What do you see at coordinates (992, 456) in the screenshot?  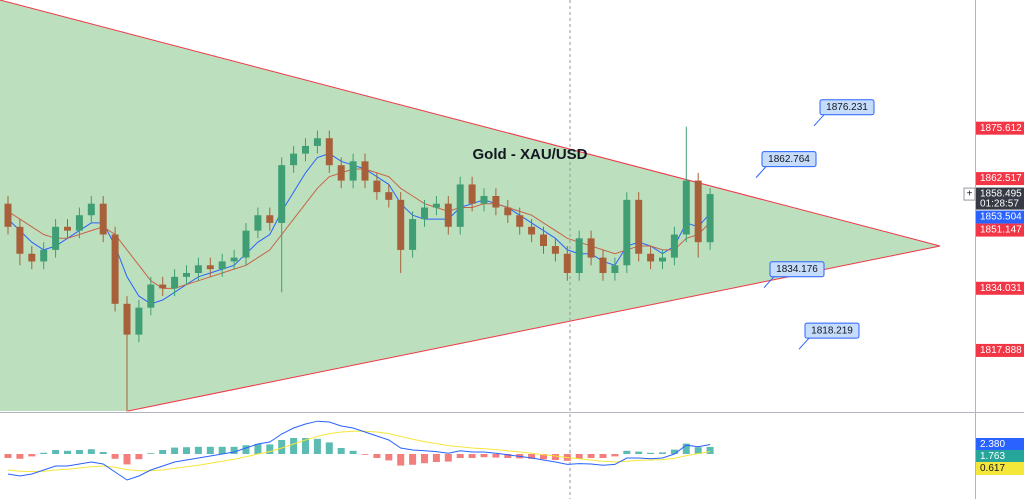 I see `macd-label: 1.763` at bounding box center [992, 456].